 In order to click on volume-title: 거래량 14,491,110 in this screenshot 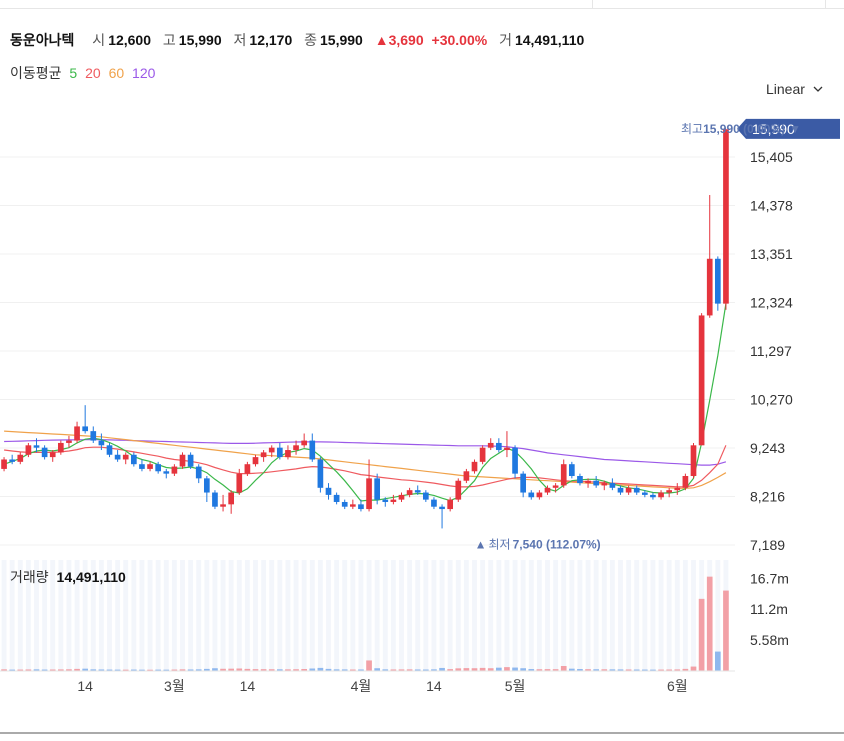, I will do `click(68, 577)`.